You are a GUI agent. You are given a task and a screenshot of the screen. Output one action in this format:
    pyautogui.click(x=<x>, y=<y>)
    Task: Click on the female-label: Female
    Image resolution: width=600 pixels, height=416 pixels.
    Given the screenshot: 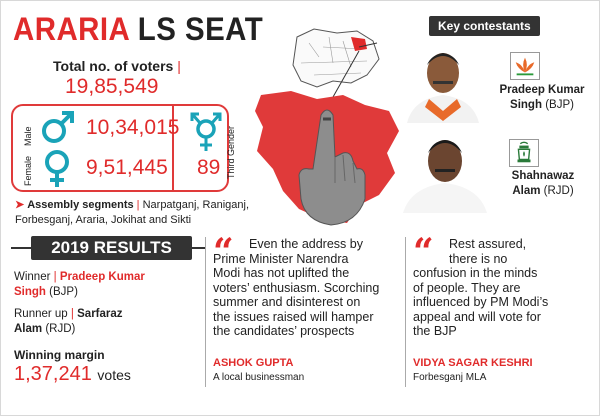 What is the action you would take?
    pyautogui.click(x=28, y=170)
    